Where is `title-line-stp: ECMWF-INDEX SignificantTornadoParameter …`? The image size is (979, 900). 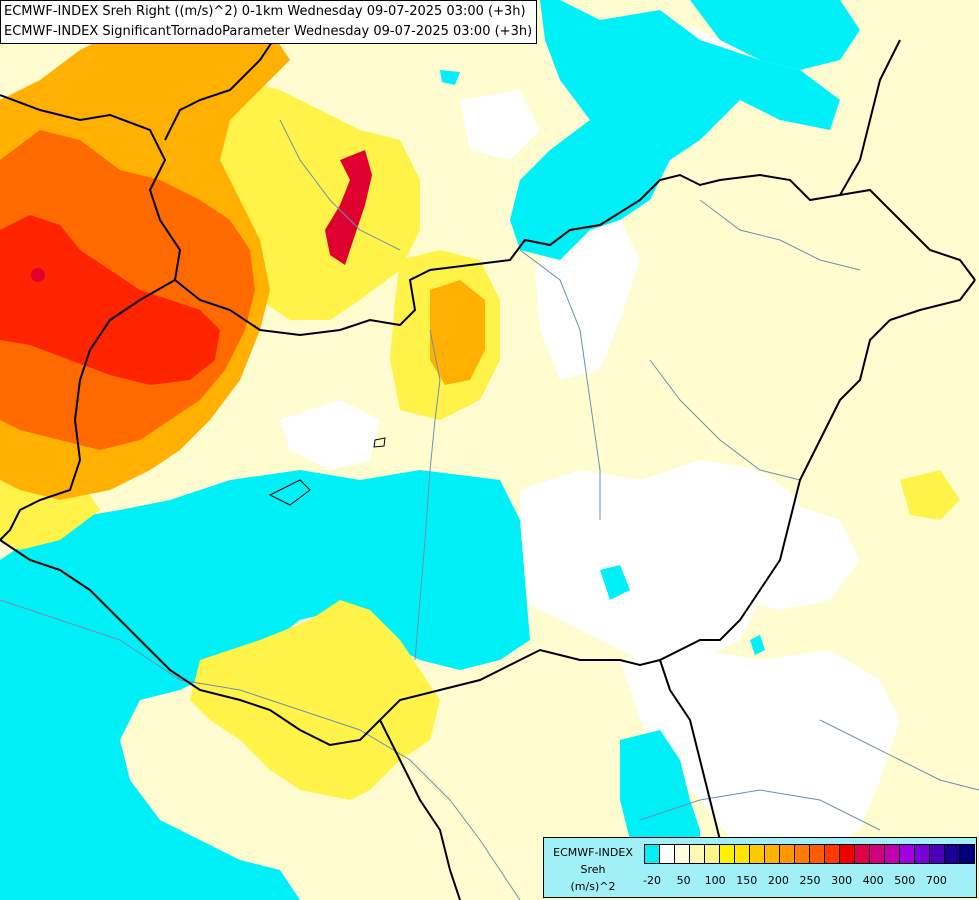 title-line-stp: ECMWF-INDEX SignificantTornadoParameter … is located at coordinates (268, 31).